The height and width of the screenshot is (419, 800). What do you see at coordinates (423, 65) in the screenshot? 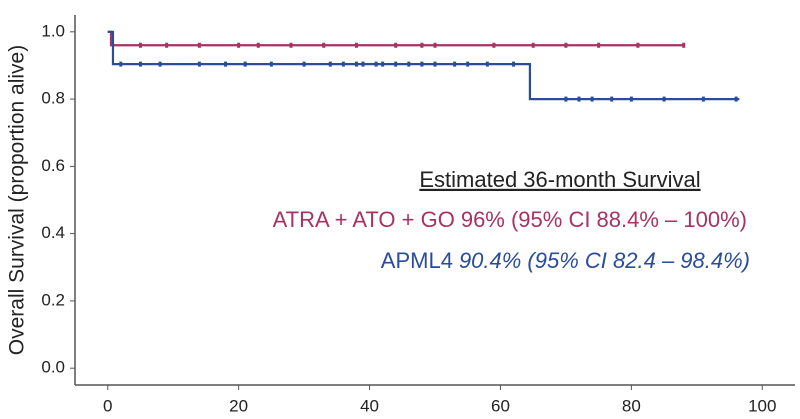
I see `survival-curve` at bounding box center [423, 65].